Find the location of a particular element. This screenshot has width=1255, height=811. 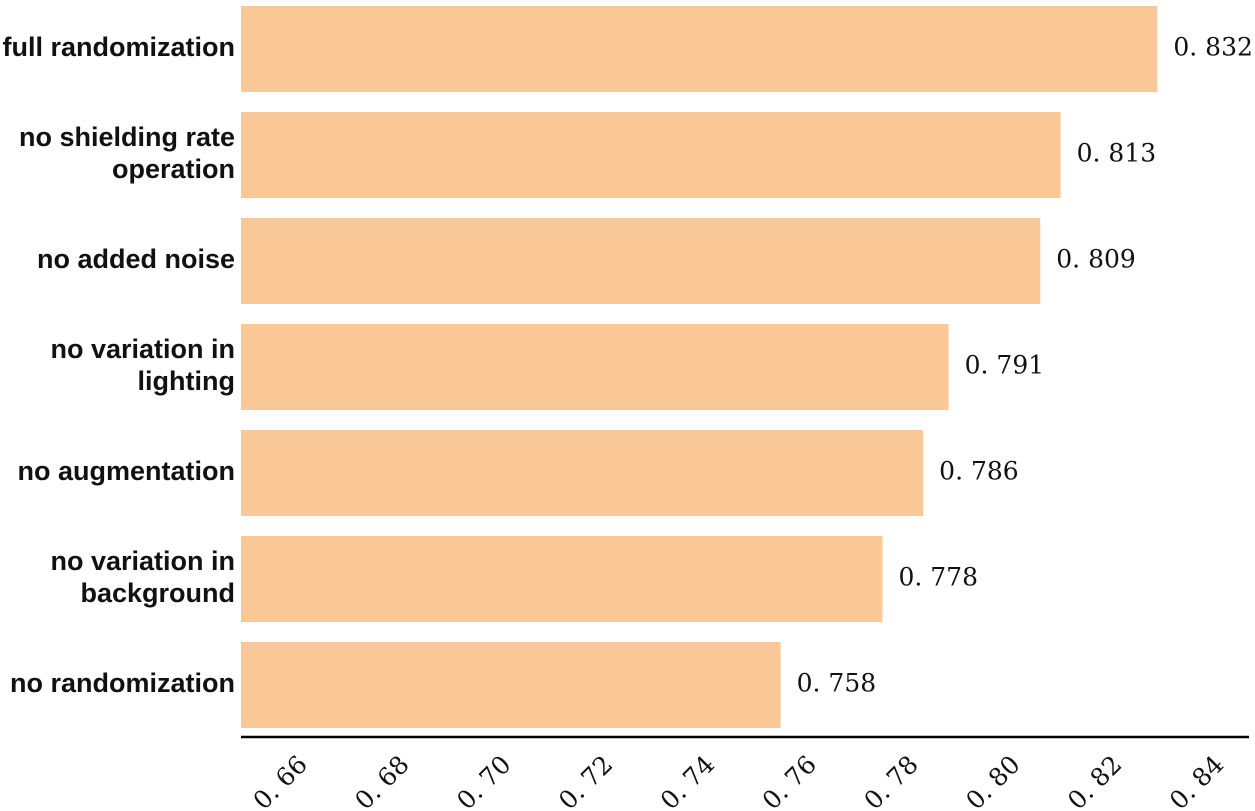

category-label-line: no added noise is located at coordinates (136, 259).